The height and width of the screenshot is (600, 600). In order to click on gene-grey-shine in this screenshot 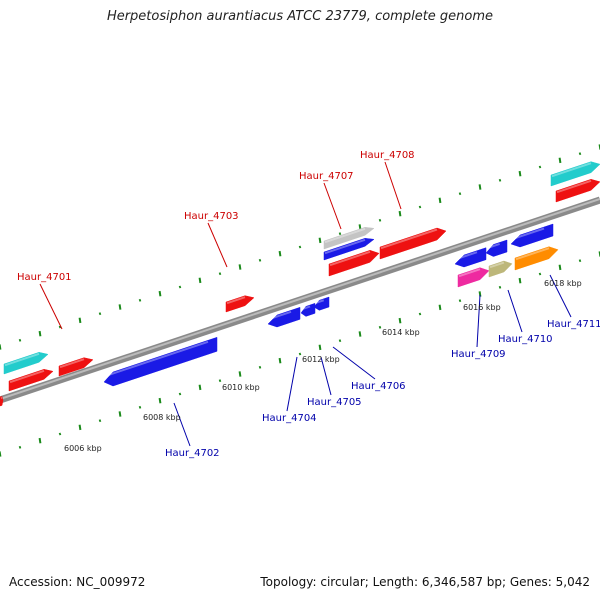, I will do `click(345, 235)`.